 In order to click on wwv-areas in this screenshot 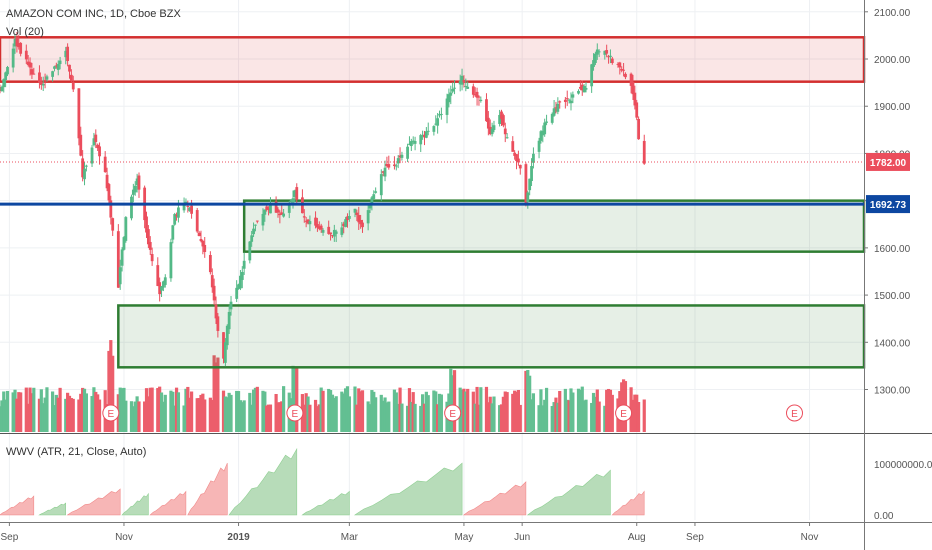, I will do `click(322, 481)`.